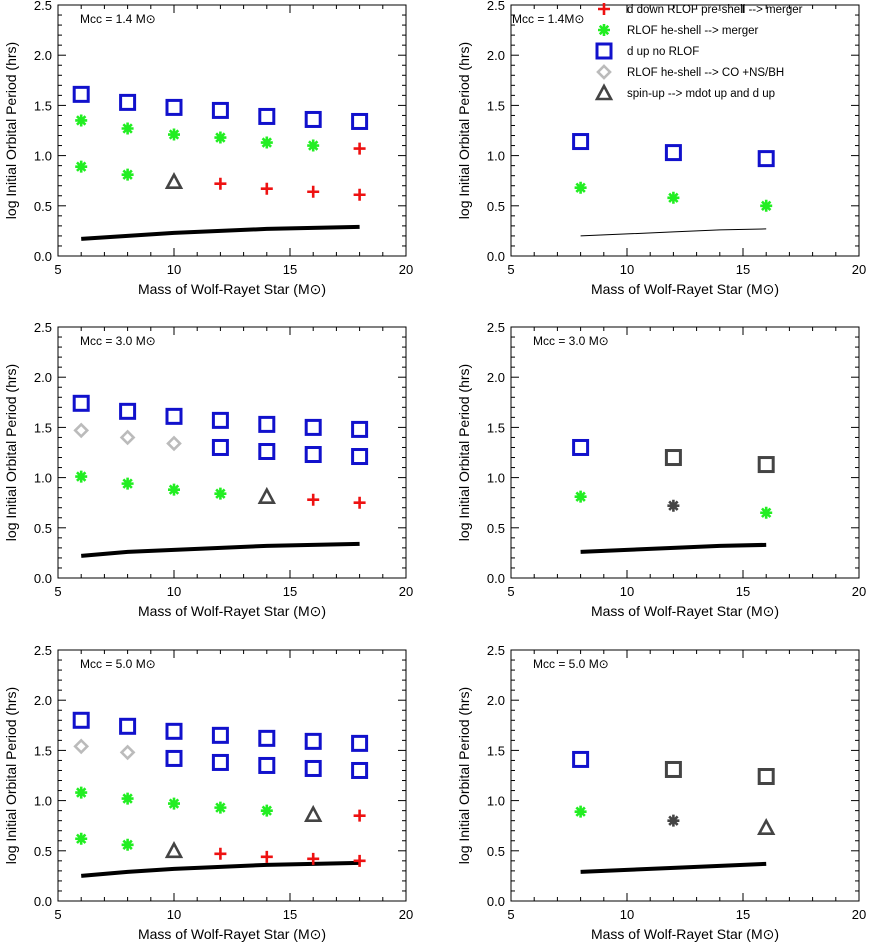 The height and width of the screenshot is (952, 871). Describe the element at coordinates (701, 94) in the screenshot. I see `legend-label: spin-up --> mdot up and d up` at that location.